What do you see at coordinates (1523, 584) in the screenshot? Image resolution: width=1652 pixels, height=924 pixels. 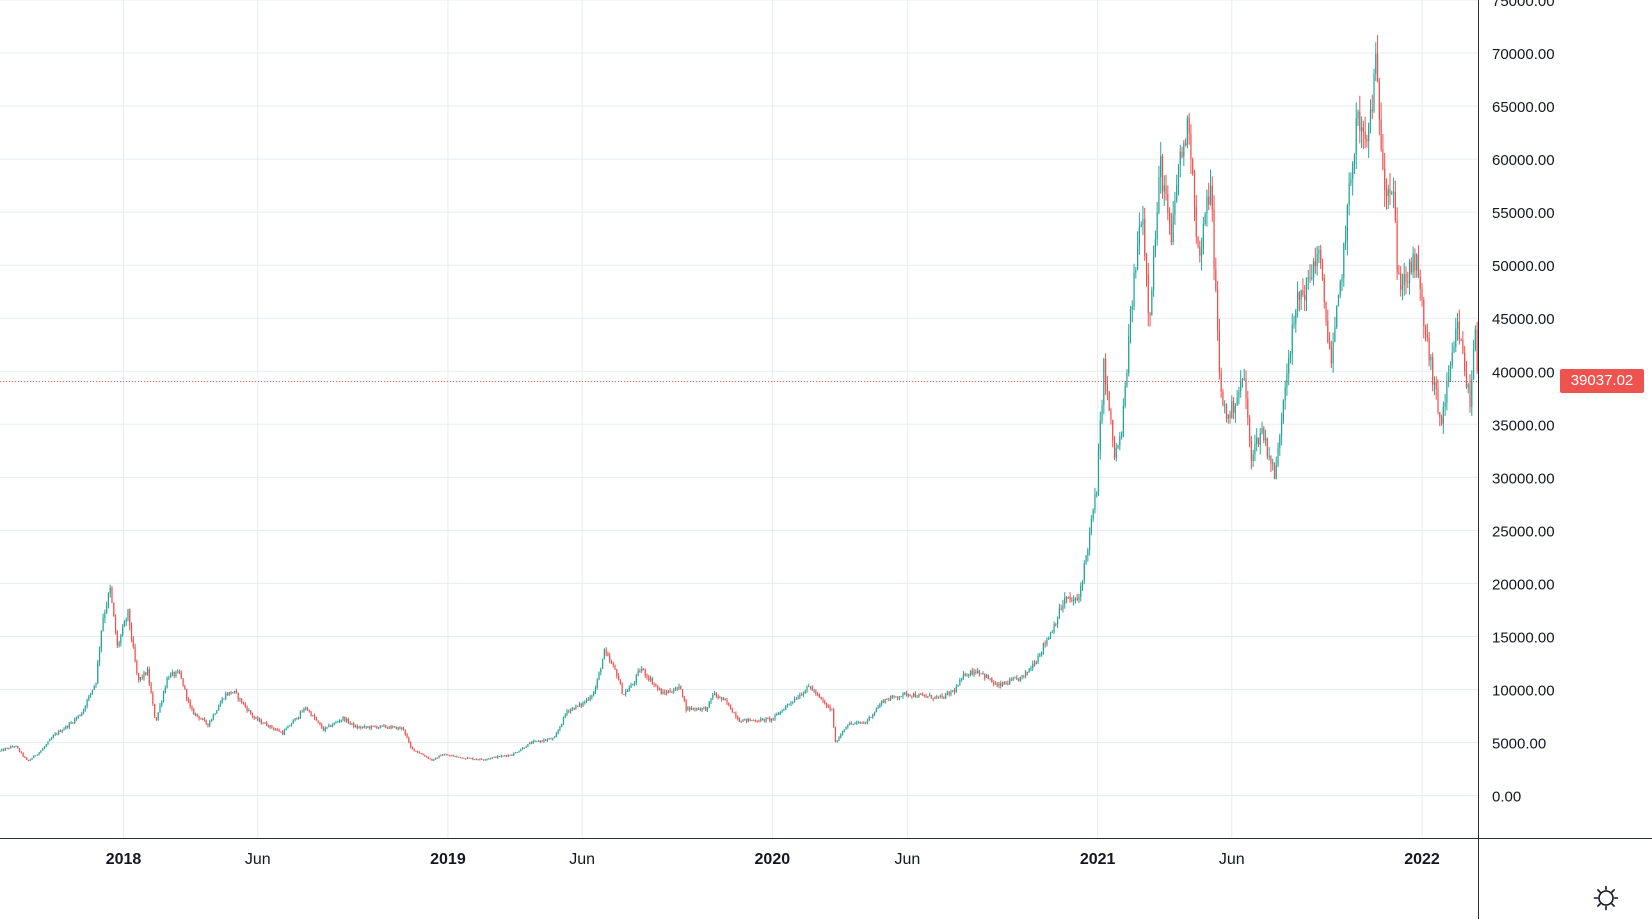 I see `y-tick-label: 20000.00` at bounding box center [1523, 584].